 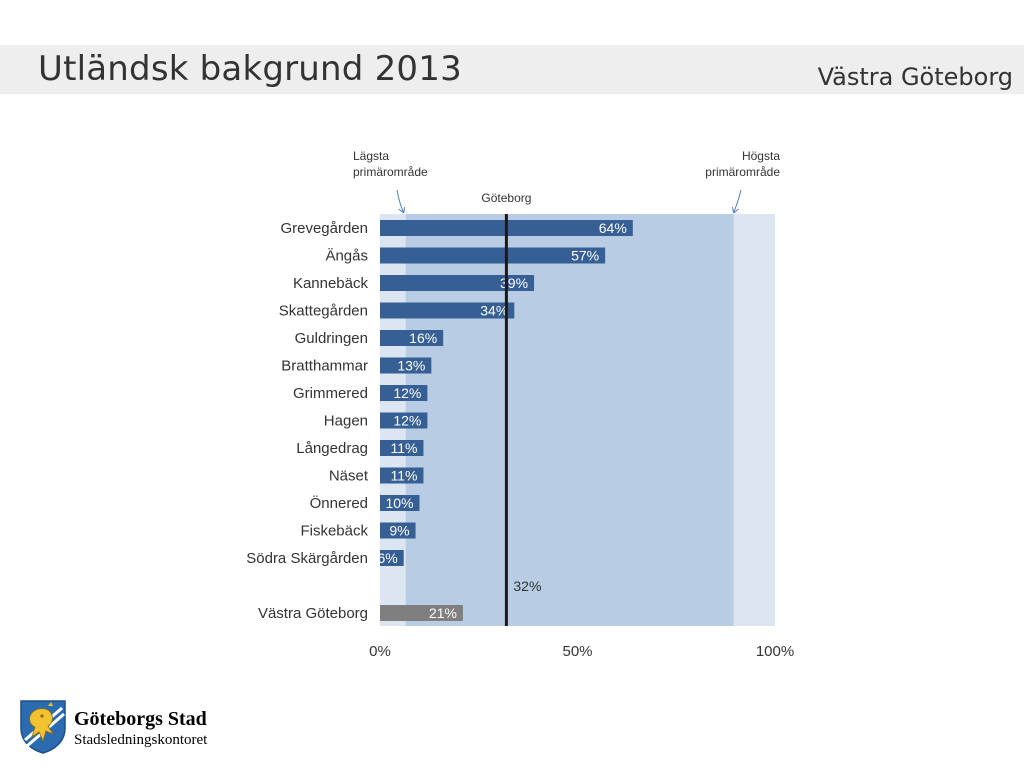 What do you see at coordinates (332, 448) in the screenshot?
I see `category-label: Långedrag` at bounding box center [332, 448].